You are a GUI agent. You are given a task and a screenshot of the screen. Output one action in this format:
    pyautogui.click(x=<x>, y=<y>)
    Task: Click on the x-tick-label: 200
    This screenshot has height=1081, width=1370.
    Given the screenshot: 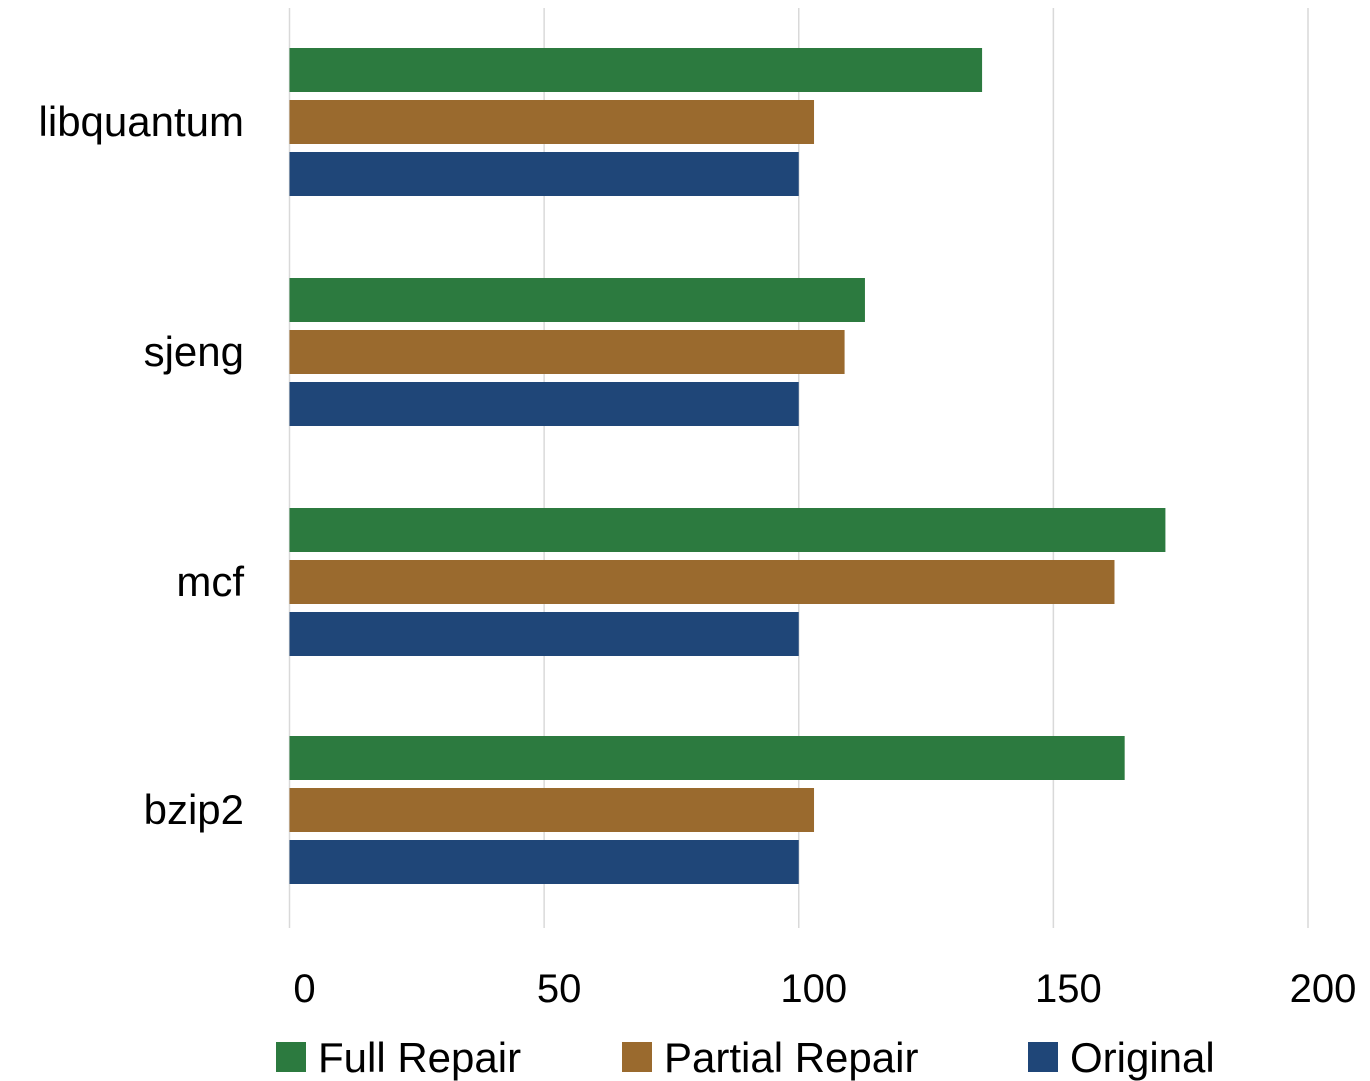 What is the action you would take?
    pyautogui.click(x=1323, y=989)
    